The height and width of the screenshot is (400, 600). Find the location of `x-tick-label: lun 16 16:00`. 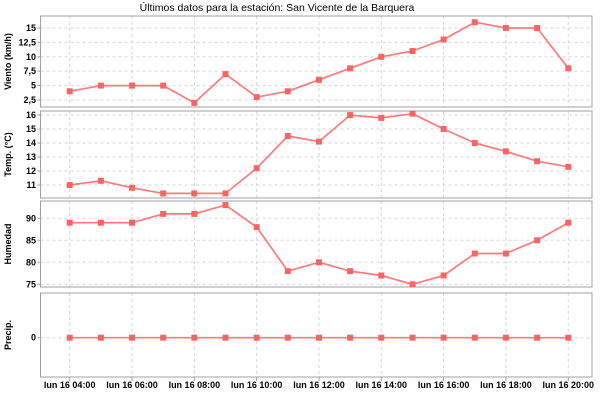

x-tick-label: lun 16 16:00 is located at coordinates (444, 385).